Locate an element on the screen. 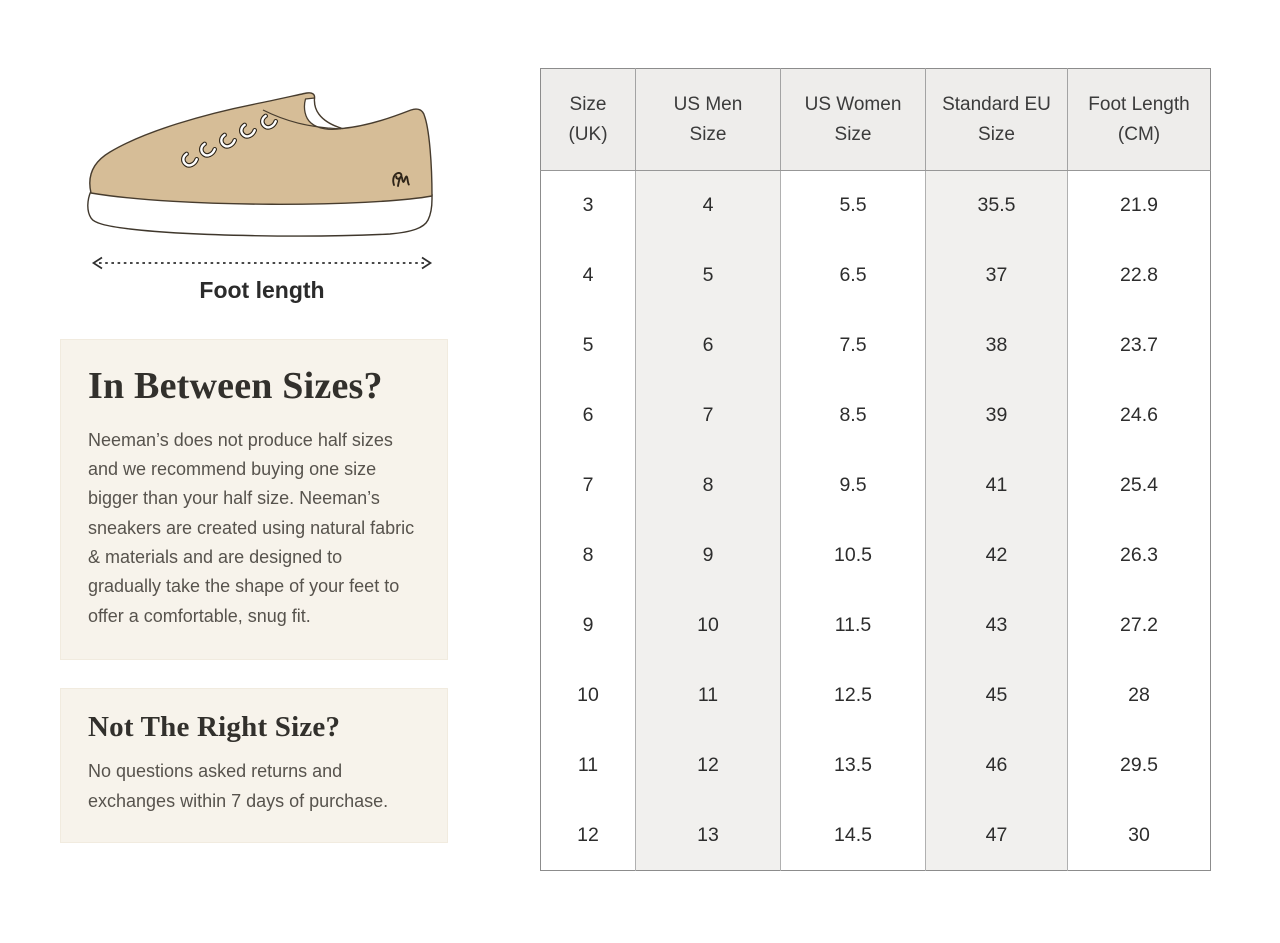 Image resolution: width=1280 pixels, height=943 pixels. in-between-sizes-title: In Between Sizes? is located at coordinates (235, 386).